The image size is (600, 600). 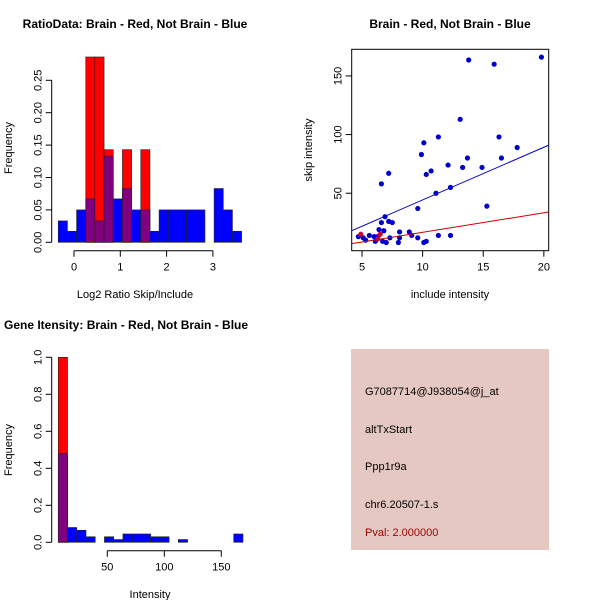 What do you see at coordinates (450, 188) in the screenshot?
I see `fit-line-not-brain` at bounding box center [450, 188].